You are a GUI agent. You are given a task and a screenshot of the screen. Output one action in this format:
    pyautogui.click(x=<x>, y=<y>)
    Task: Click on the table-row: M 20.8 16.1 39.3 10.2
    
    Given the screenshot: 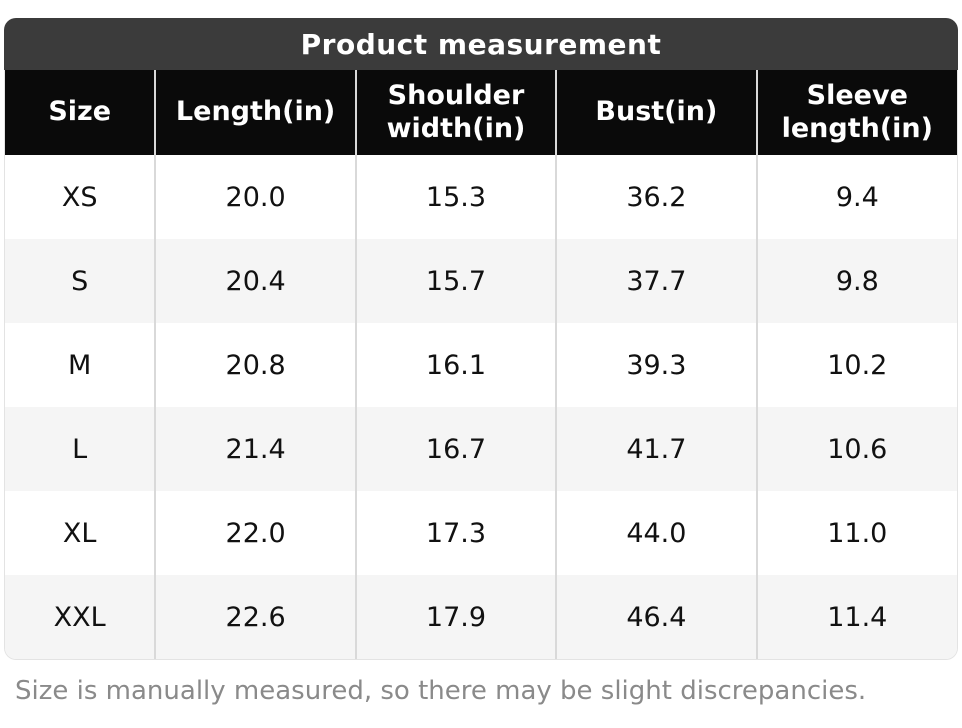 What is the action you would take?
    pyautogui.click(x=481, y=365)
    